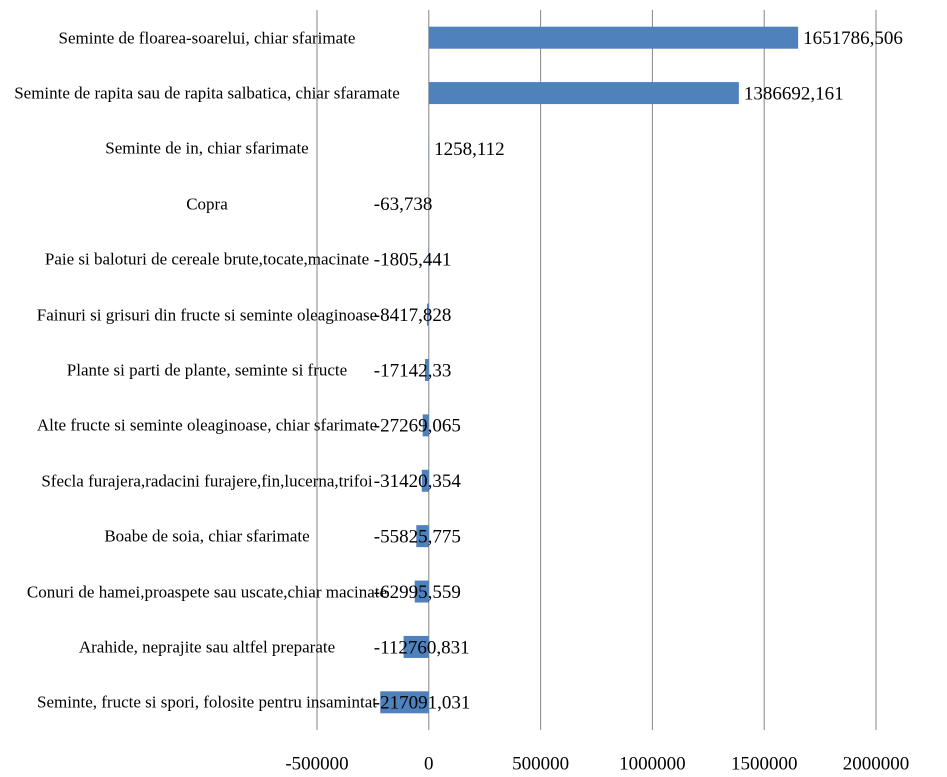 The width and height of the screenshot is (947, 777). What do you see at coordinates (207, 148) in the screenshot?
I see `y-tick-label: Seminte de in, chiar sfarimate` at bounding box center [207, 148].